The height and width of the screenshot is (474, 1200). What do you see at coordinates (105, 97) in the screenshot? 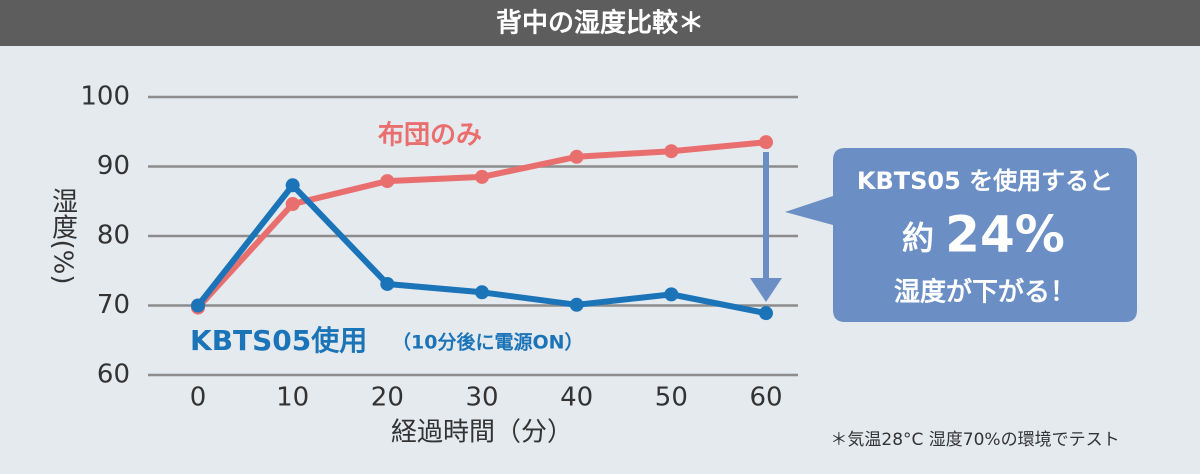
I see `y-tick-label: 100` at bounding box center [105, 97].